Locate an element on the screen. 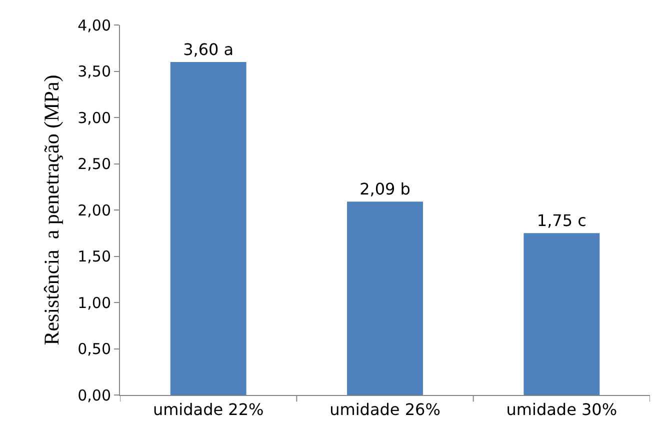 This screenshot has height=440, width=655. y-tick-label: 2,50 is located at coordinates (94, 164).